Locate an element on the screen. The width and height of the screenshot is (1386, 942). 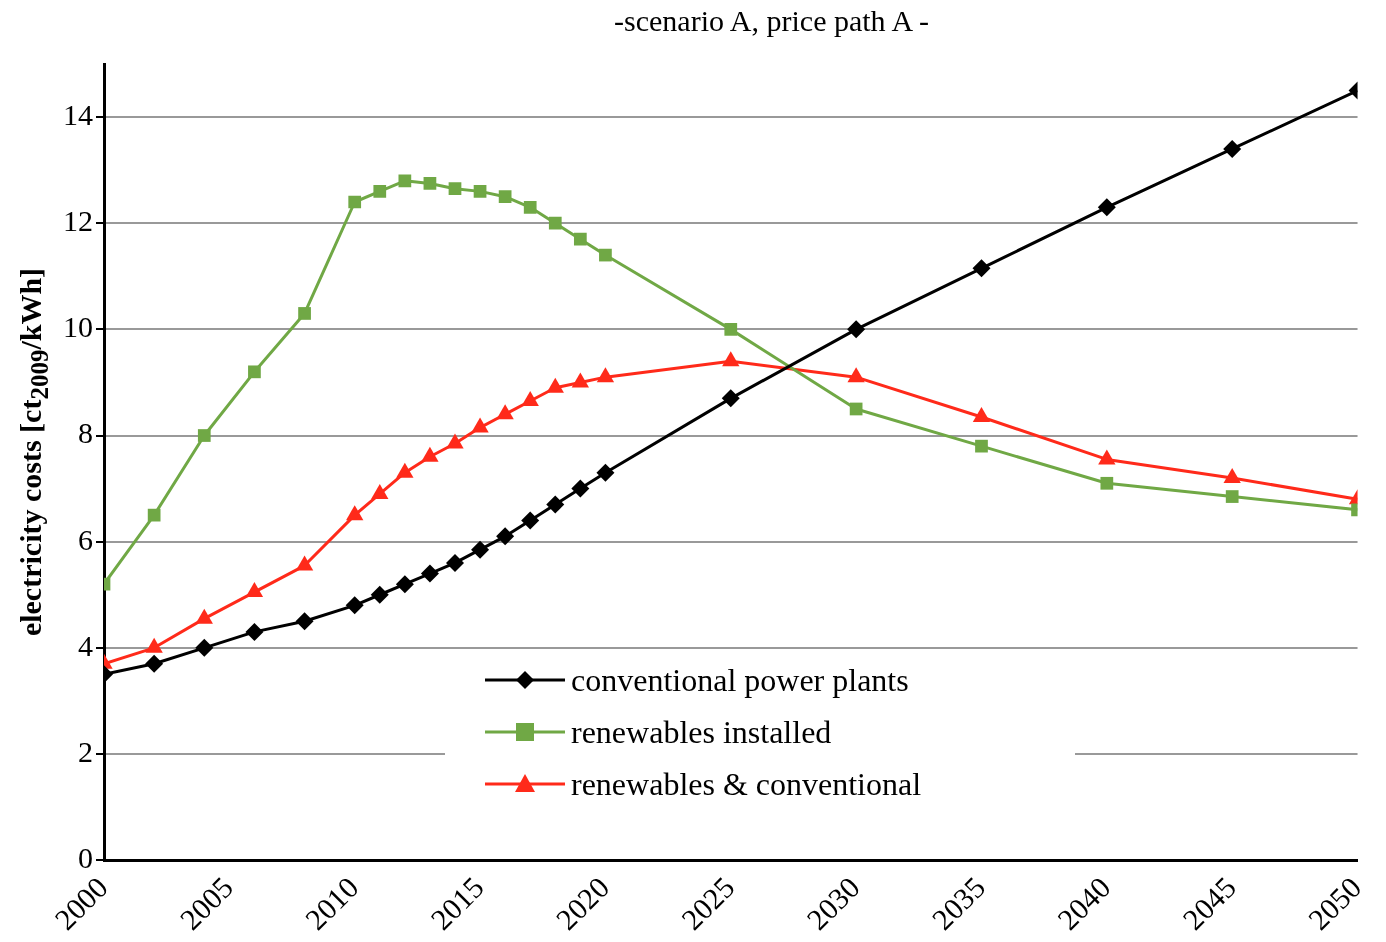
y-tick-label: 0 is located at coordinates (85, 857).